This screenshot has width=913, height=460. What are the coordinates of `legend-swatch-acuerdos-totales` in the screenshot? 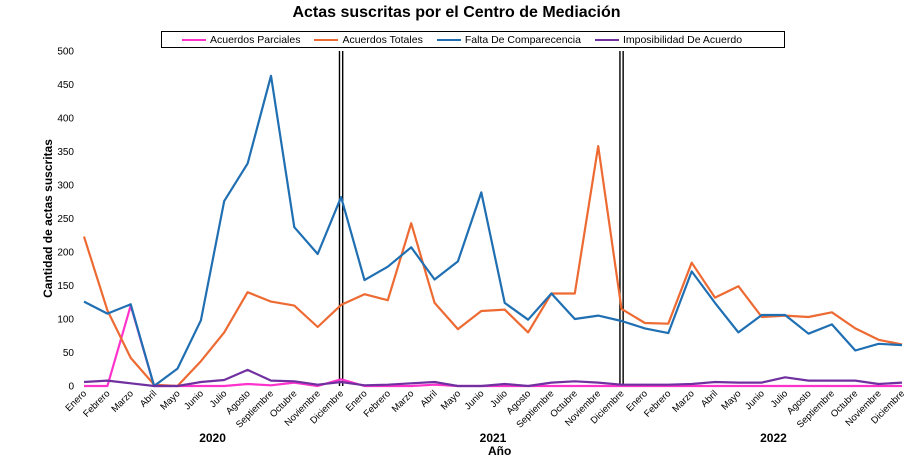 It's located at (326, 39).